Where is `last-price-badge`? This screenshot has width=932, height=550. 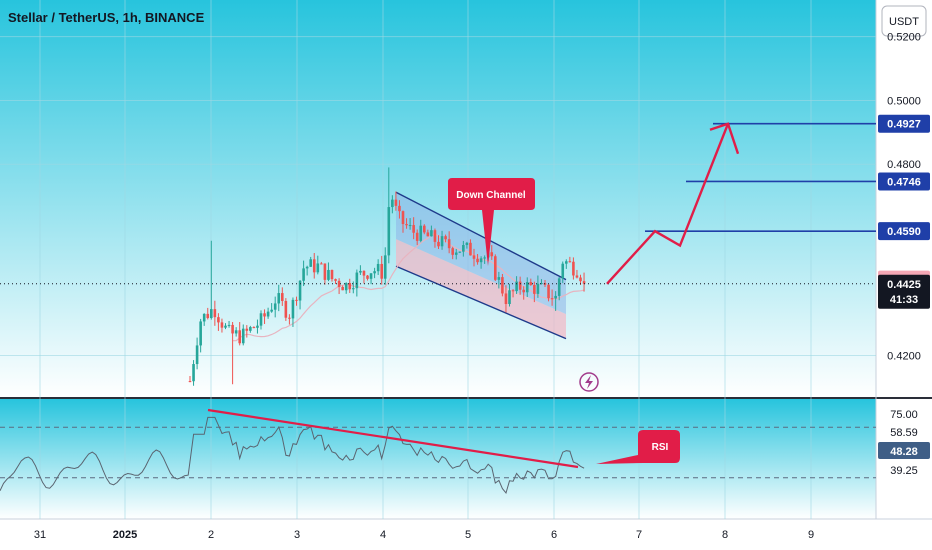
last-price-badge is located at coordinates (904, 291).